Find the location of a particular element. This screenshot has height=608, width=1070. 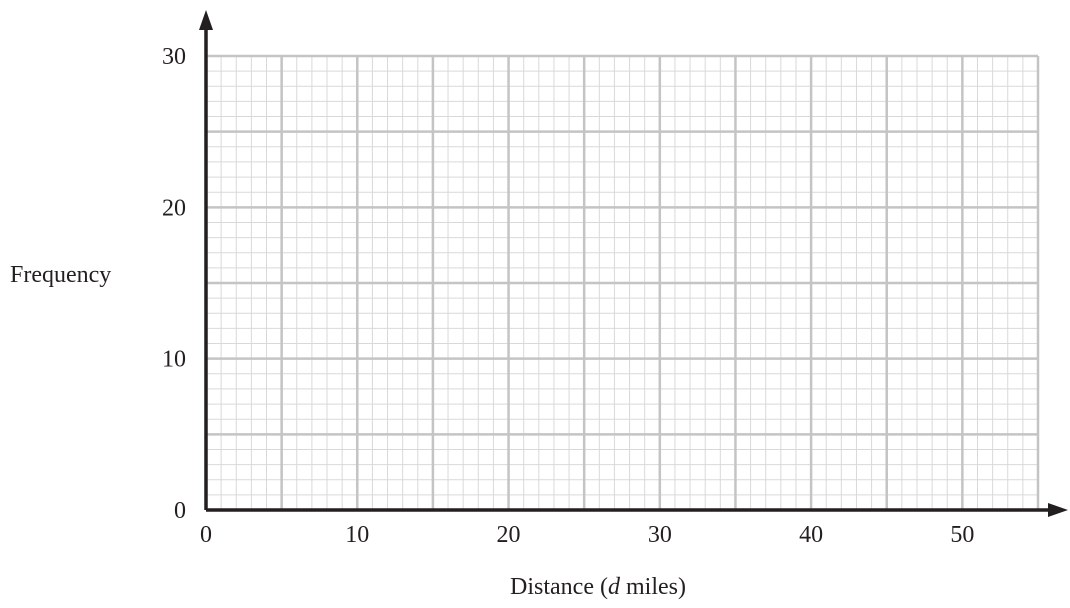

y-tick-label: 10 is located at coordinates (174, 360).